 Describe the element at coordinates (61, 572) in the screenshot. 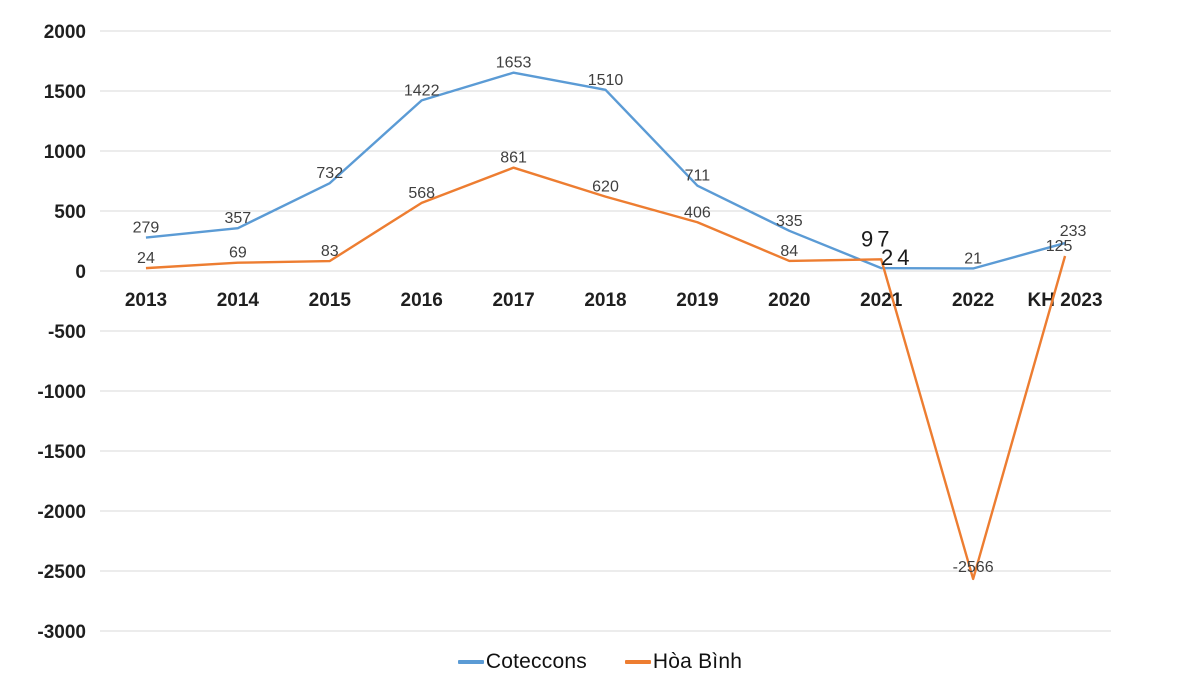

I see `y-tick-label: -2500` at that location.